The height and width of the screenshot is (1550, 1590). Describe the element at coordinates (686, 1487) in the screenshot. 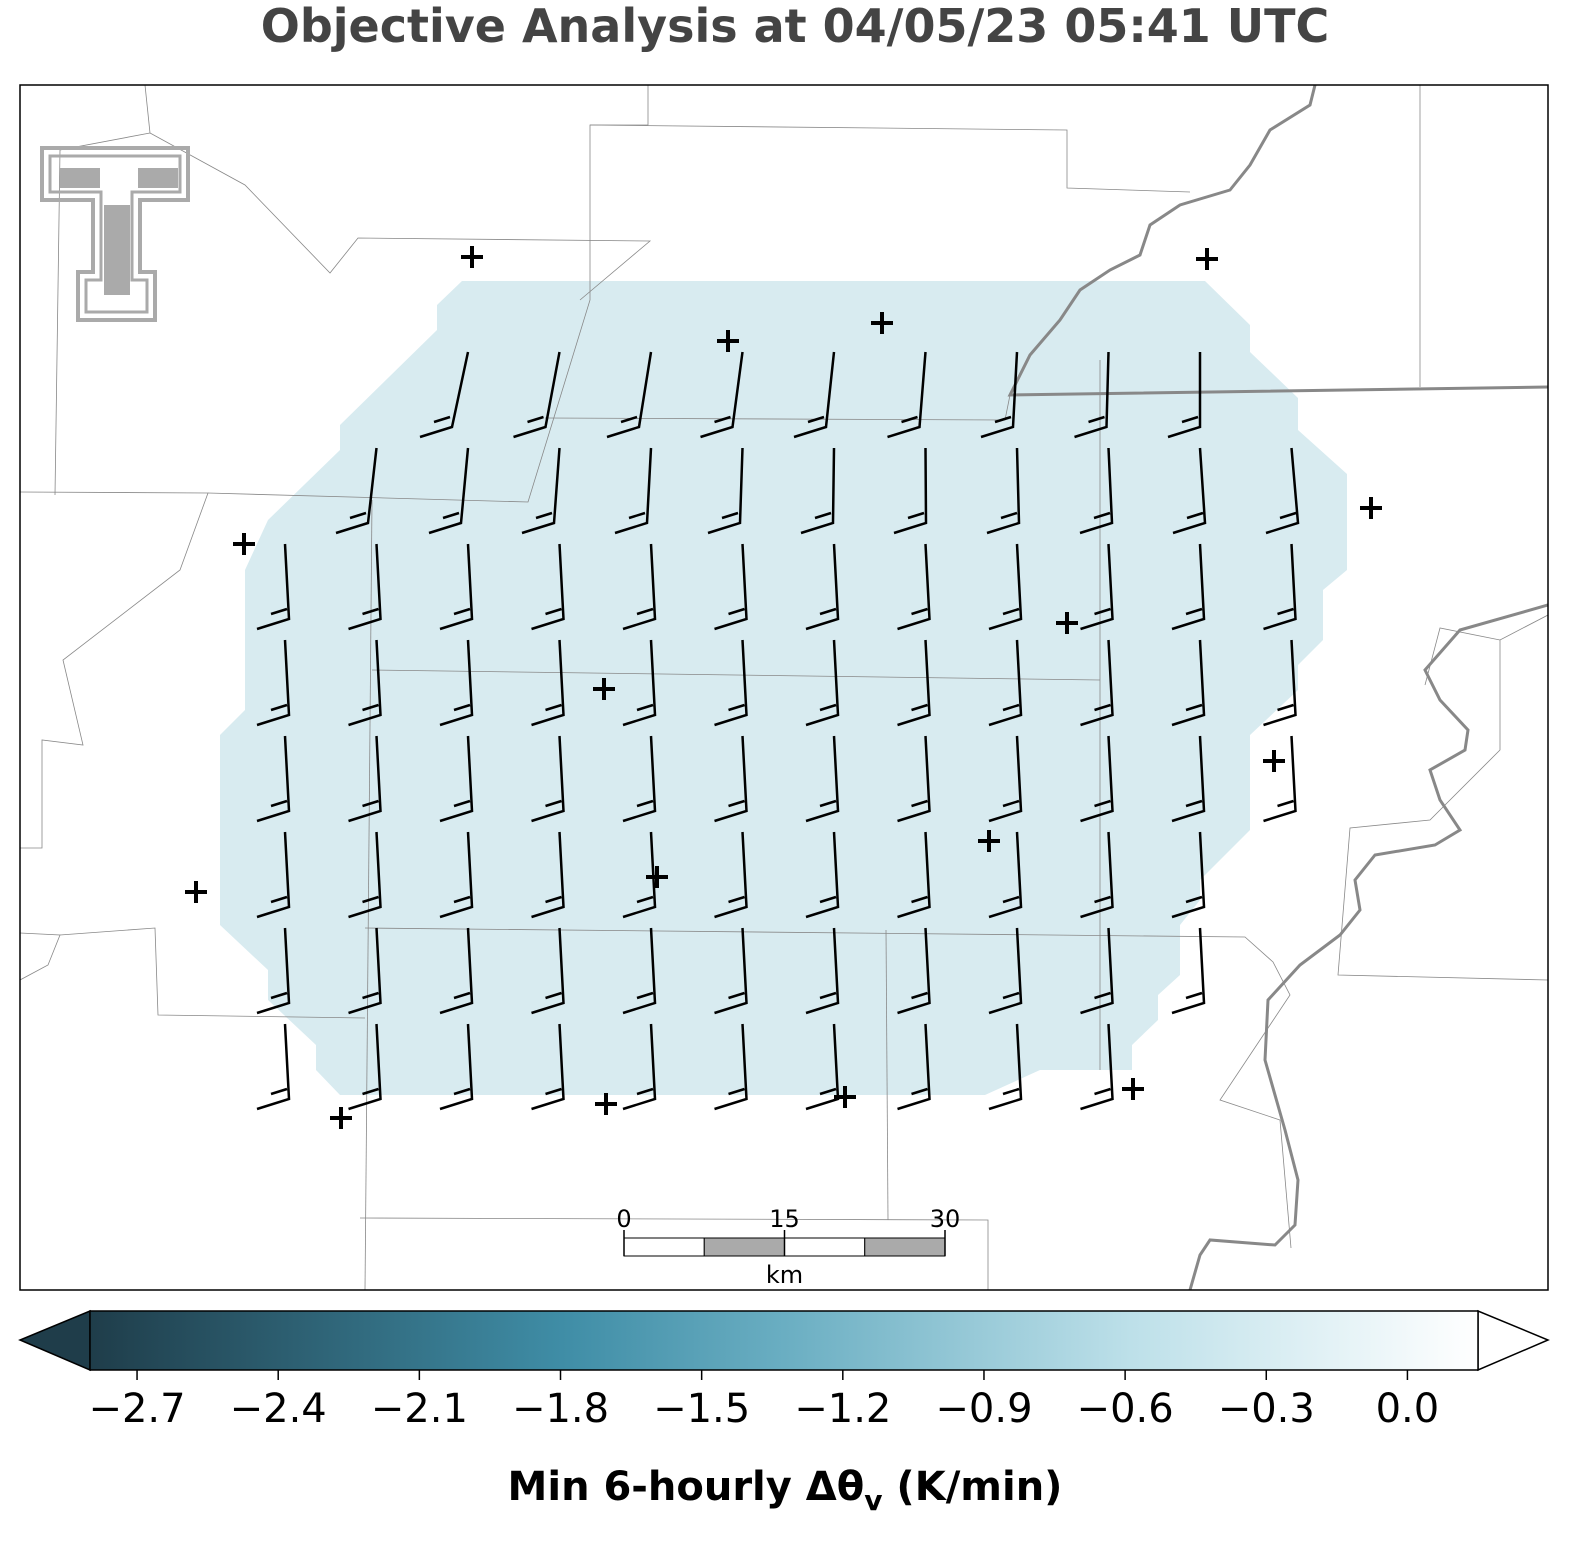

I see `colorbar-label-main: Min 6-hourly Δθ` at that location.